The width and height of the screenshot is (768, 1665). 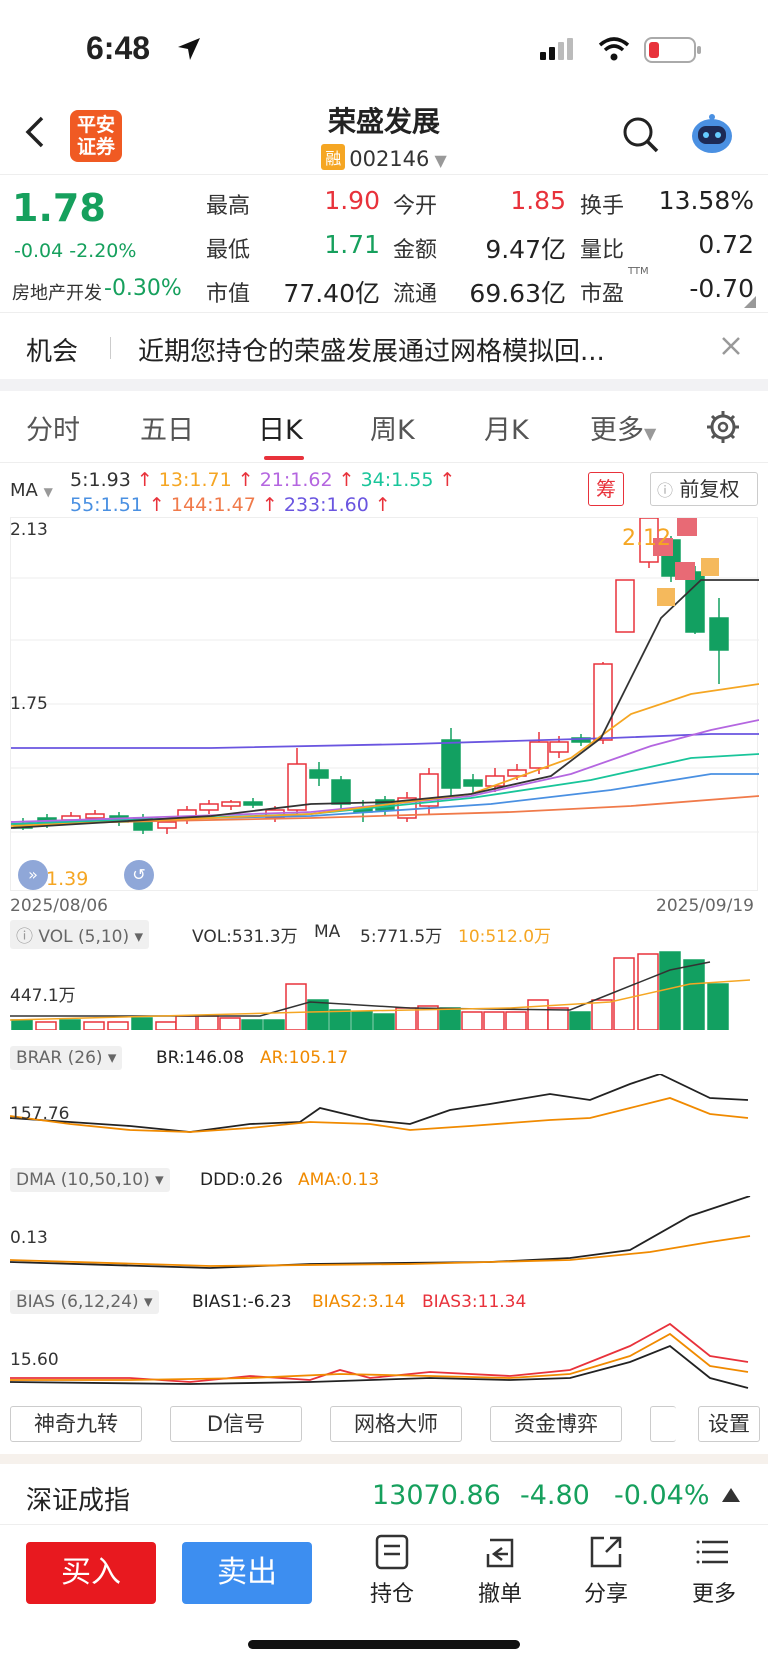 I want to click on buy-button: 买入, so click(x=91, y=1573).